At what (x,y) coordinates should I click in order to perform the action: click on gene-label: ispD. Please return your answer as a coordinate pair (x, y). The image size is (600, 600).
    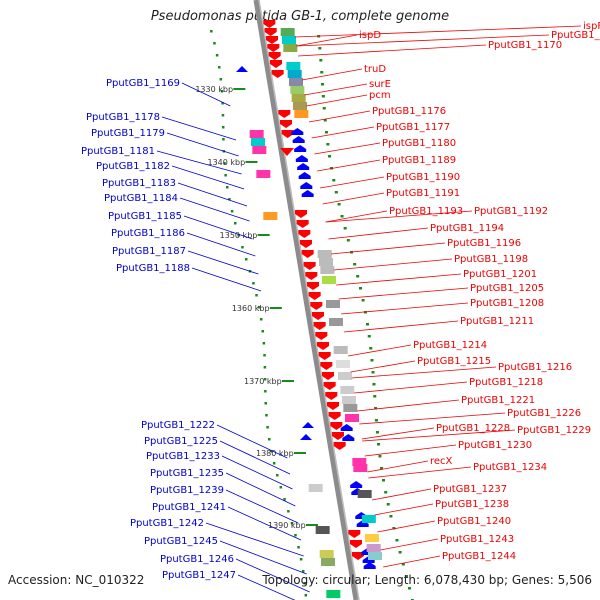
    Looking at the image, I should click on (370, 35).